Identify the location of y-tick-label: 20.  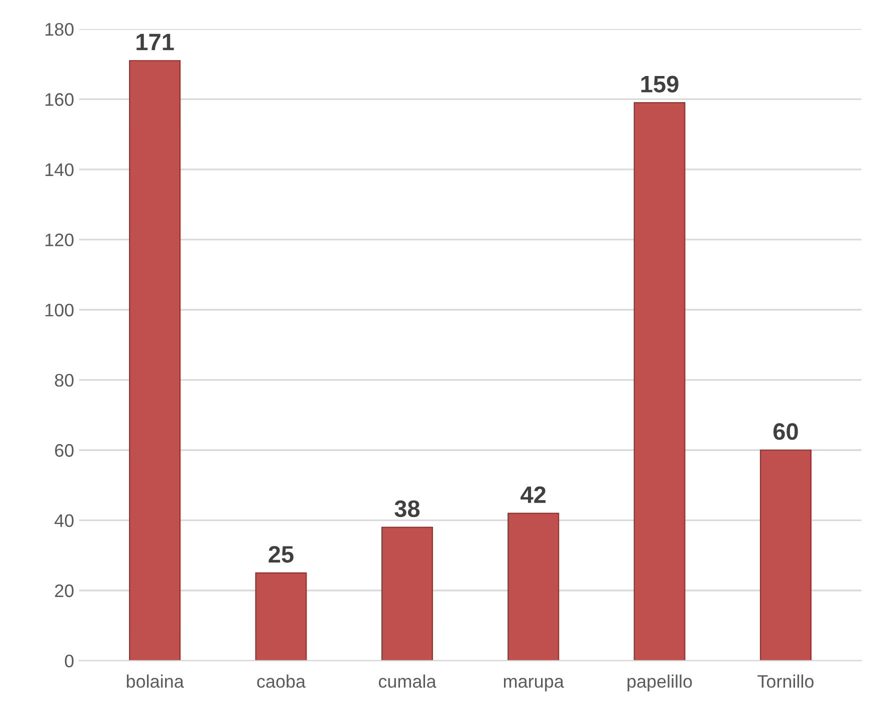
(64, 591).